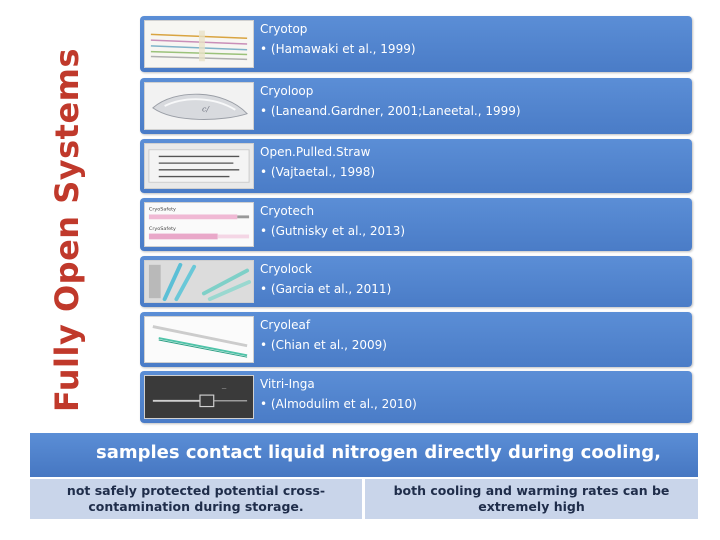  Describe the element at coordinates (338, 394) in the screenshot. I see `system-text-vitri-inga: Vitri-Inga • (Almodulim et al., 2010)` at that location.